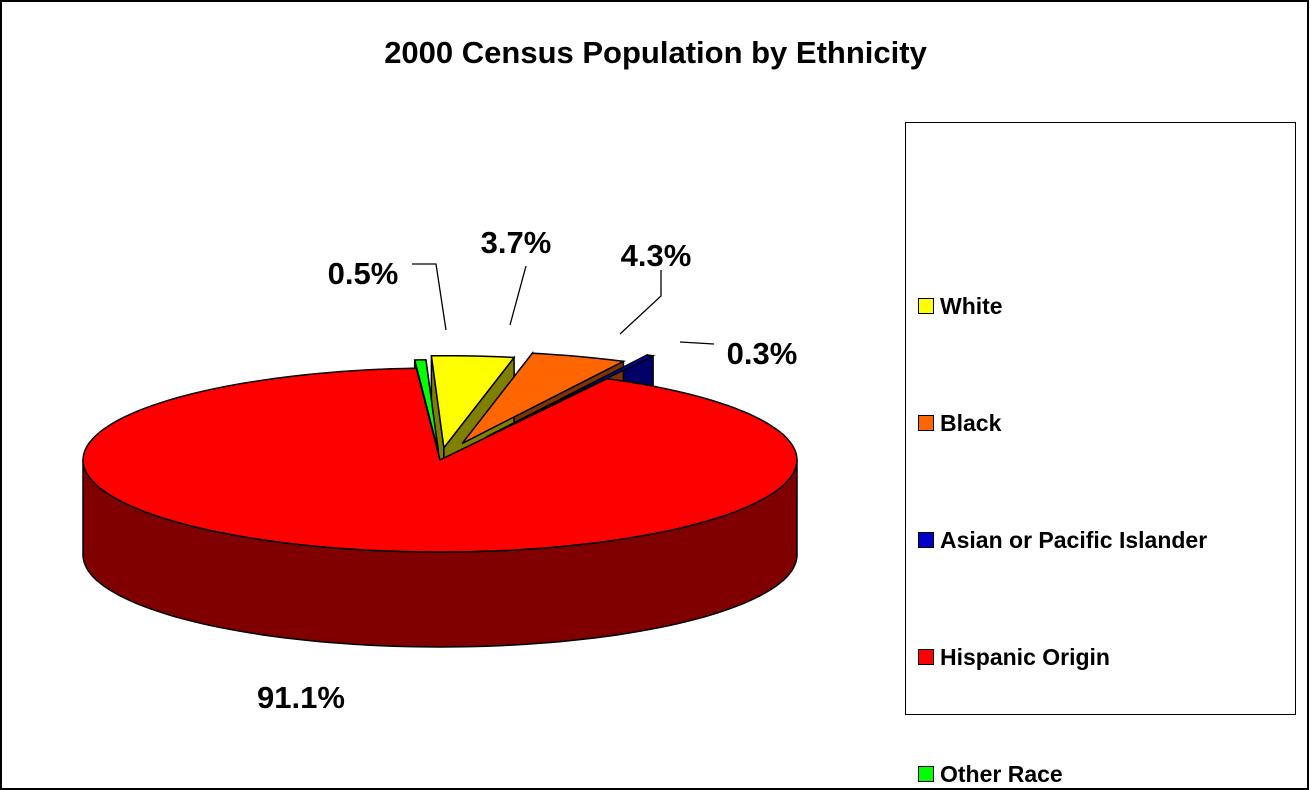 The height and width of the screenshot is (790, 1311). What do you see at coordinates (640, 302) in the screenshot?
I see `leader-line-black` at bounding box center [640, 302].